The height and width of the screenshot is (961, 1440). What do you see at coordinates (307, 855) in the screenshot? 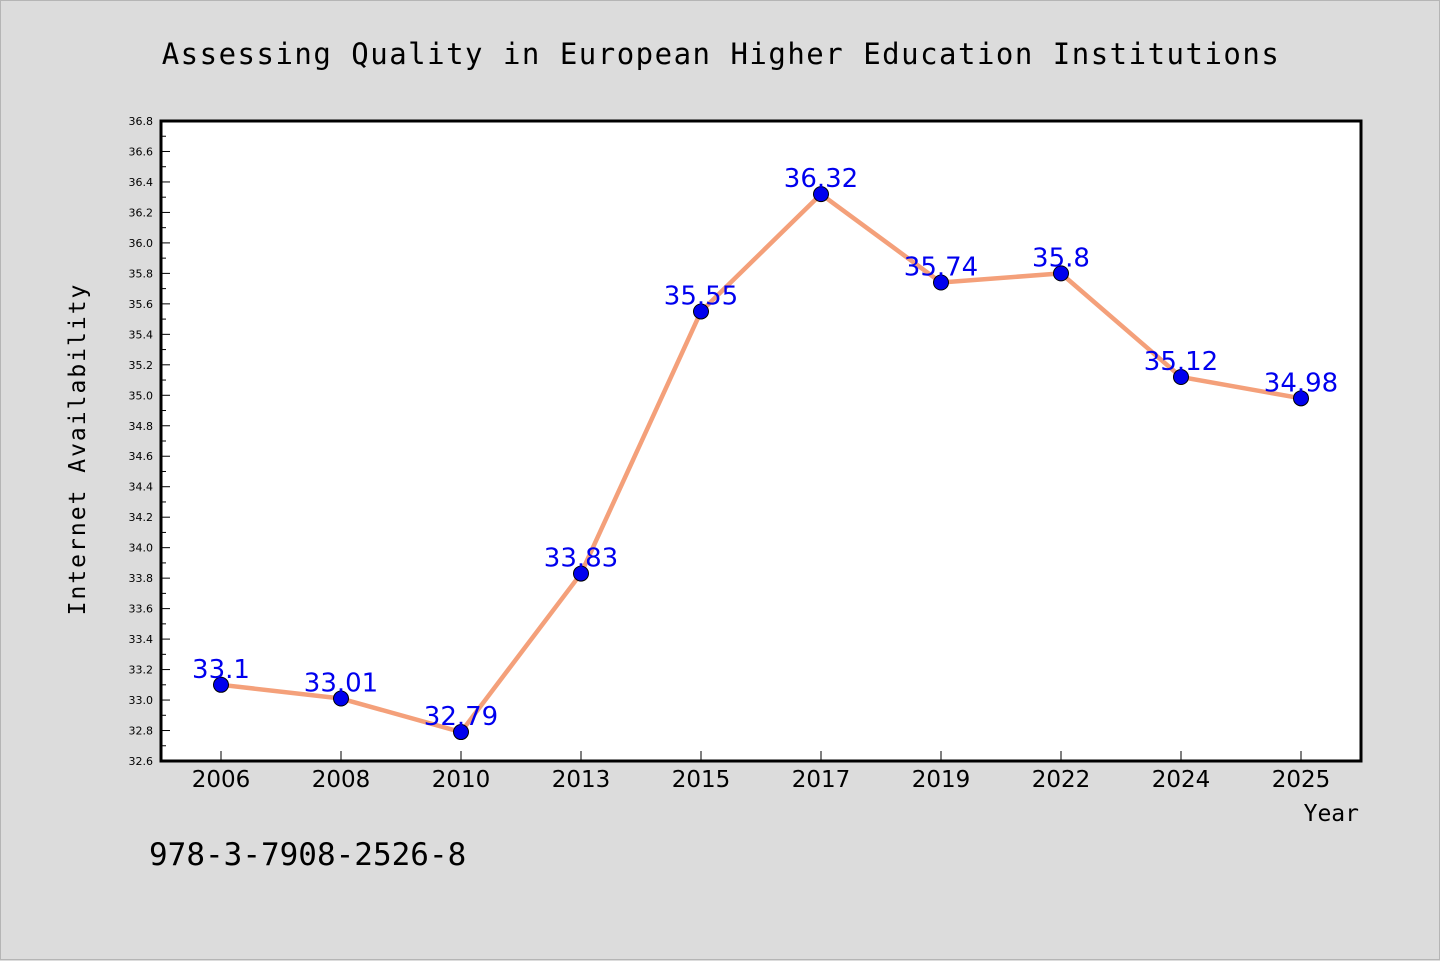
I see `isbn-annotation: 978-3-7908-2526-8` at bounding box center [307, 855].